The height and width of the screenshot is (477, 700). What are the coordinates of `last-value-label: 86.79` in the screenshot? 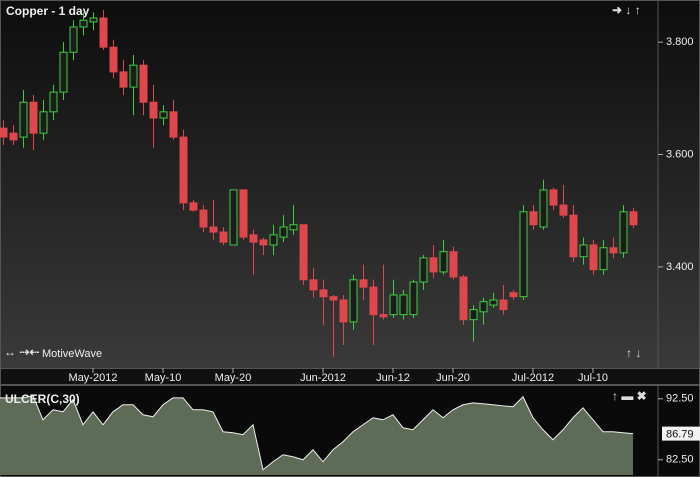 It's located at (680, 435).